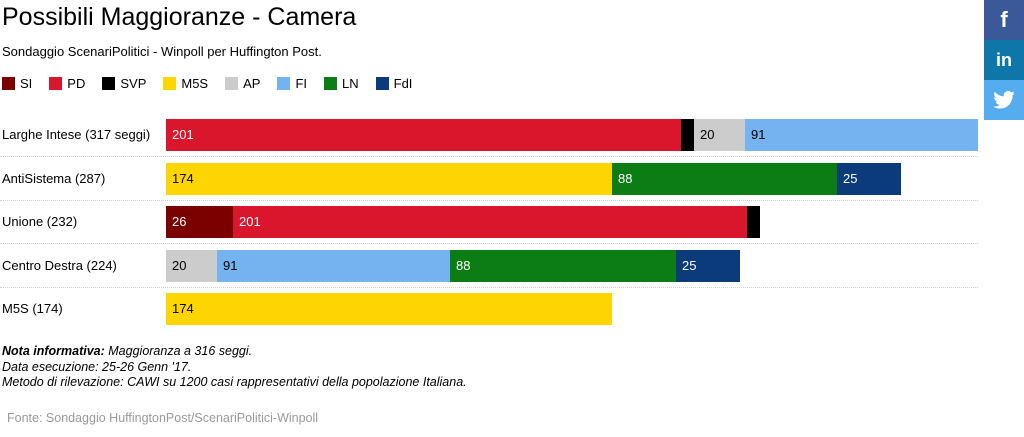 The width and height of the screenshot is (1024, 437). I want to click on facebook-icon: f, so click(1004, 19).